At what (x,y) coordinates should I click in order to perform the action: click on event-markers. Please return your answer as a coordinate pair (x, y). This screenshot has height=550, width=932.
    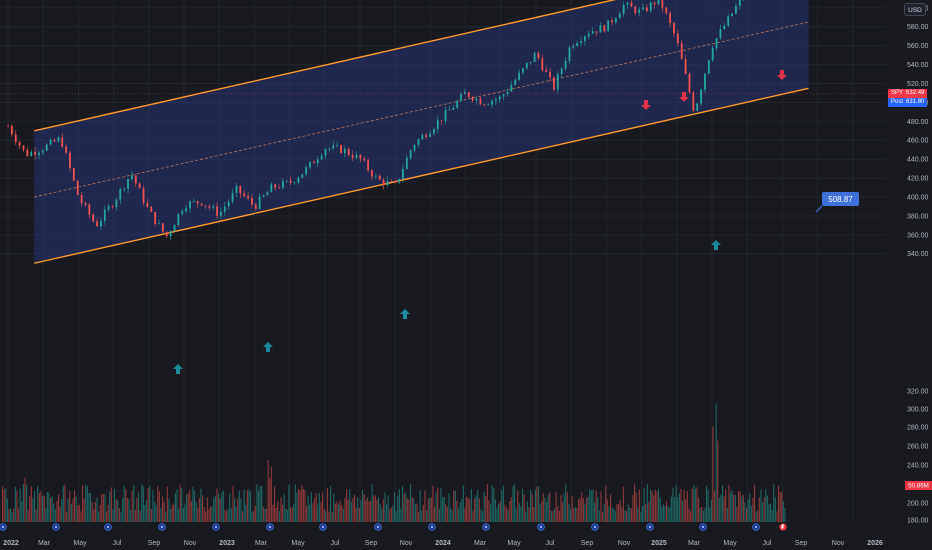
    Looking at the image, I should click on (393, 527).